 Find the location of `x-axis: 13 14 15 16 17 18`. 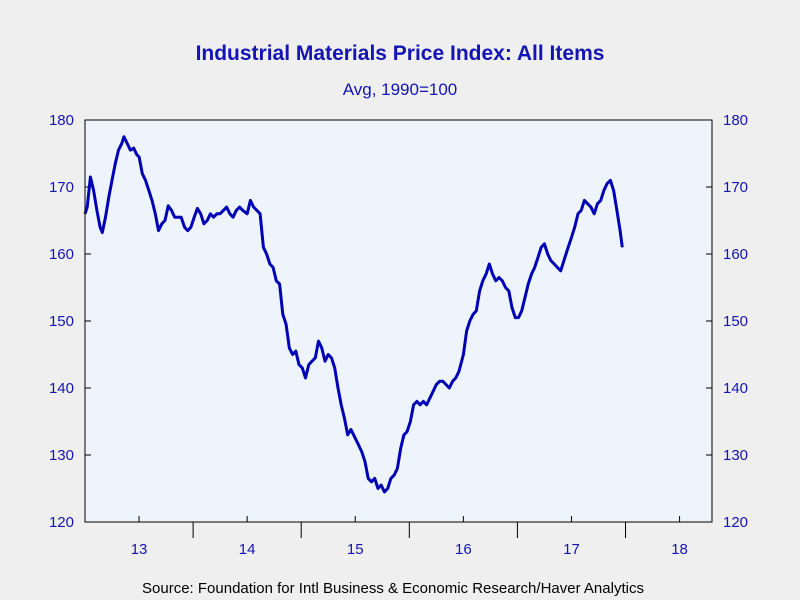

x-axis: 13 14 15 16 17 18 is located at coordinates (409, 537).